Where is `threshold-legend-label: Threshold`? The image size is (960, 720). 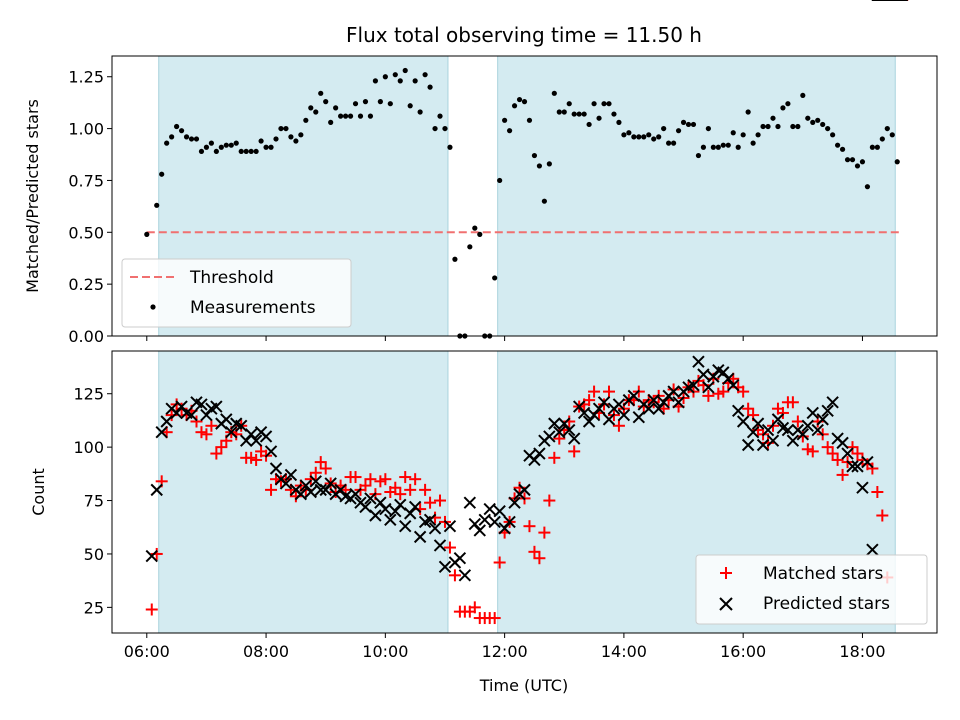
threshold-legend-label: Threshold is located at coordinates (231, 278).